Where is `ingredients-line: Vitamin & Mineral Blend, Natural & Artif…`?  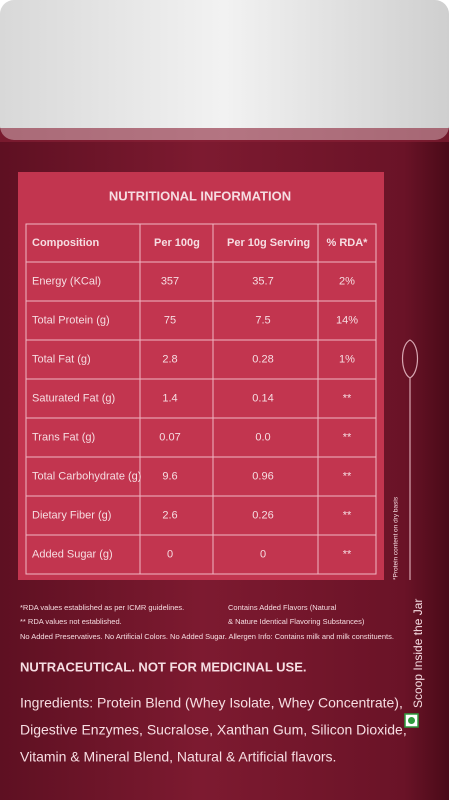 ingredients-line: Vitamin & Mineral Blend, Natural & Artif… is located at coordinates (178, 757).